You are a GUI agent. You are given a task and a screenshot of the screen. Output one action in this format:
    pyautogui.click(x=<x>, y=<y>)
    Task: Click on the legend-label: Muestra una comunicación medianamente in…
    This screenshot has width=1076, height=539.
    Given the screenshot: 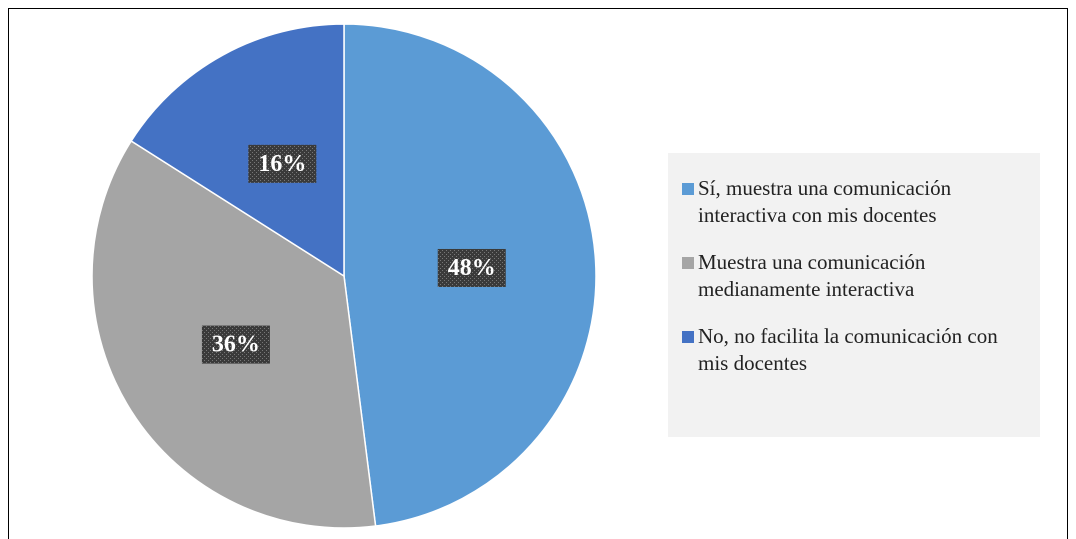 What is the action you would take?
    pyautogui.click(x=812, y=275)
    